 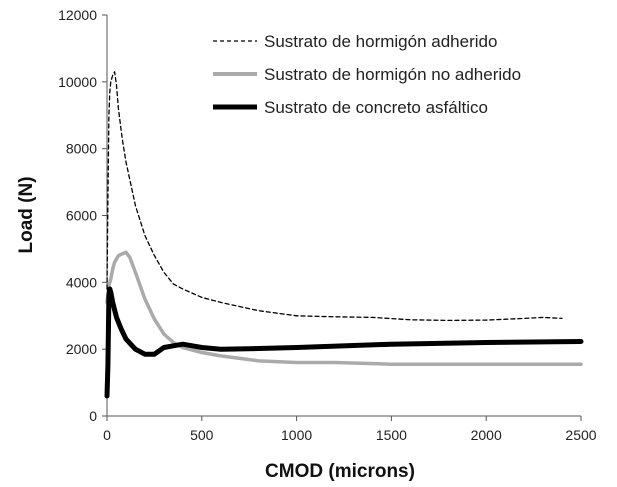 I want to click on y-tick-label: 8000, so click(x=81, y=149).